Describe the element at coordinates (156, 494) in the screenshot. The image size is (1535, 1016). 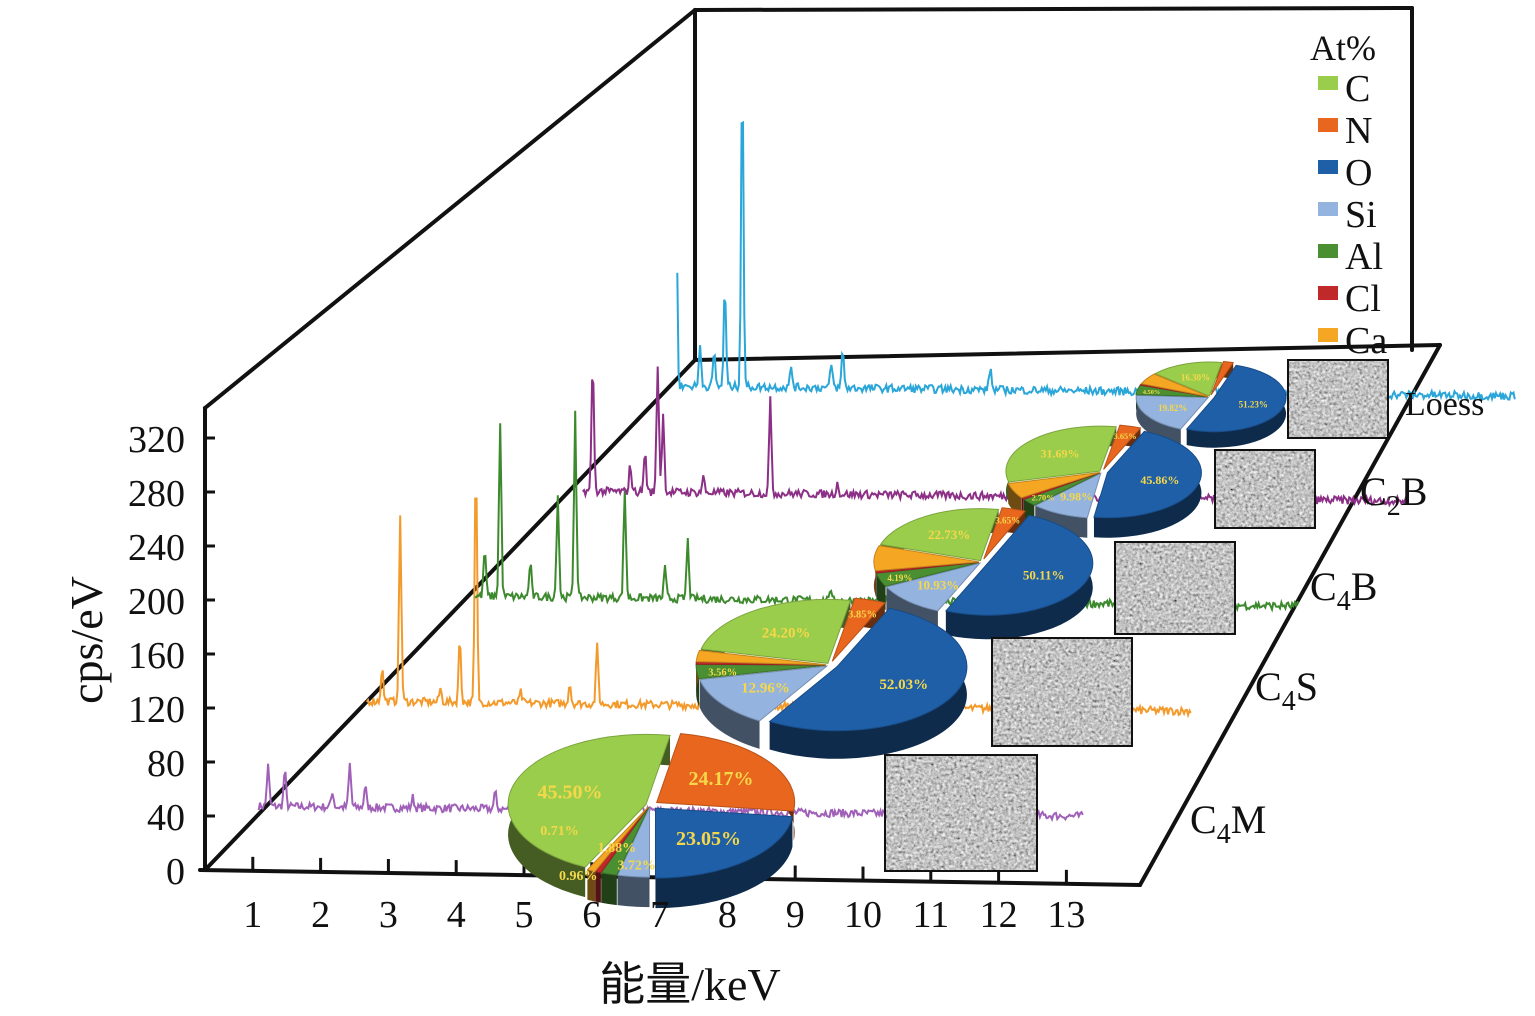
I see `y-tick-label: 280` at that location.